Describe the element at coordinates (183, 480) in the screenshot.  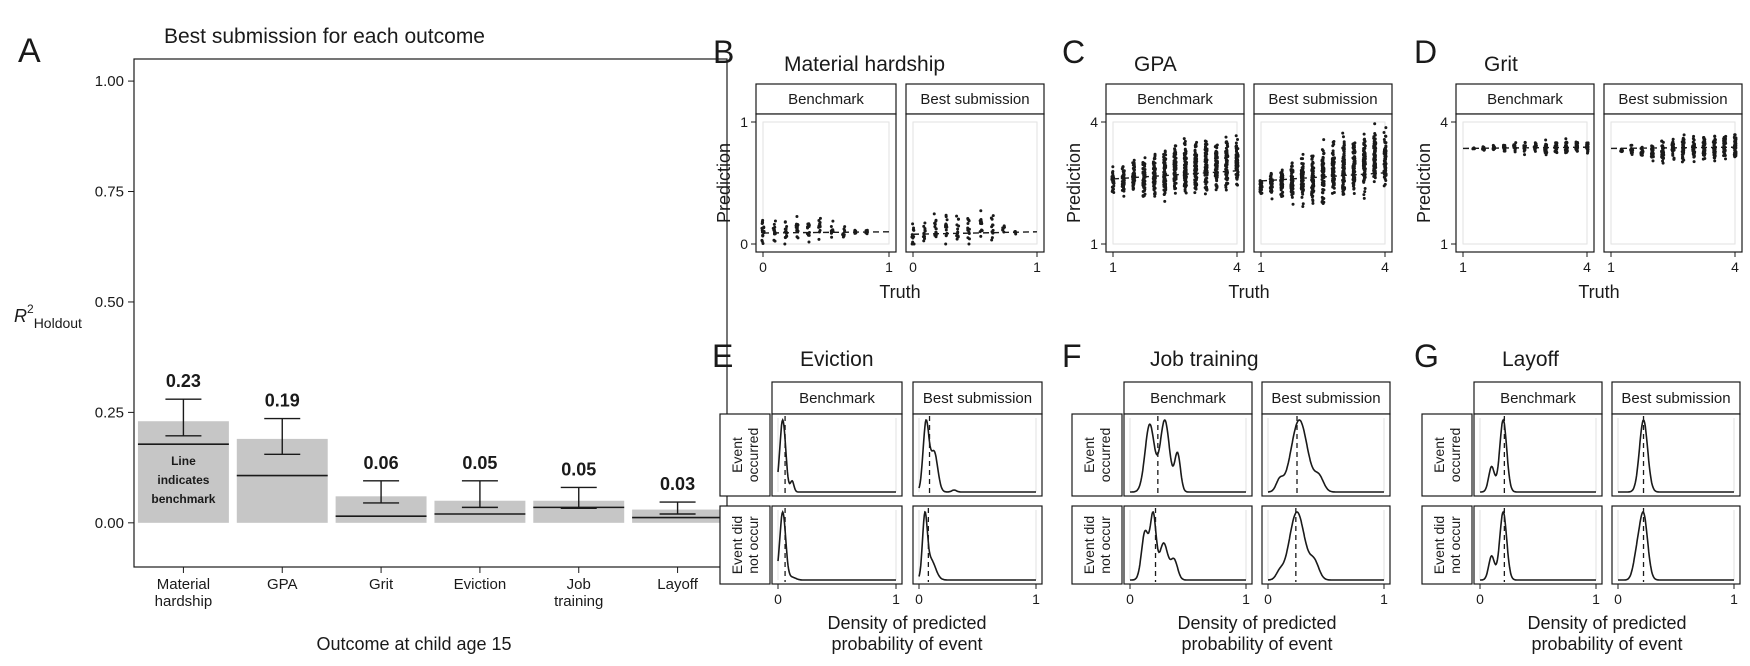
I see `benchmark-annotation: indicates` at that location.